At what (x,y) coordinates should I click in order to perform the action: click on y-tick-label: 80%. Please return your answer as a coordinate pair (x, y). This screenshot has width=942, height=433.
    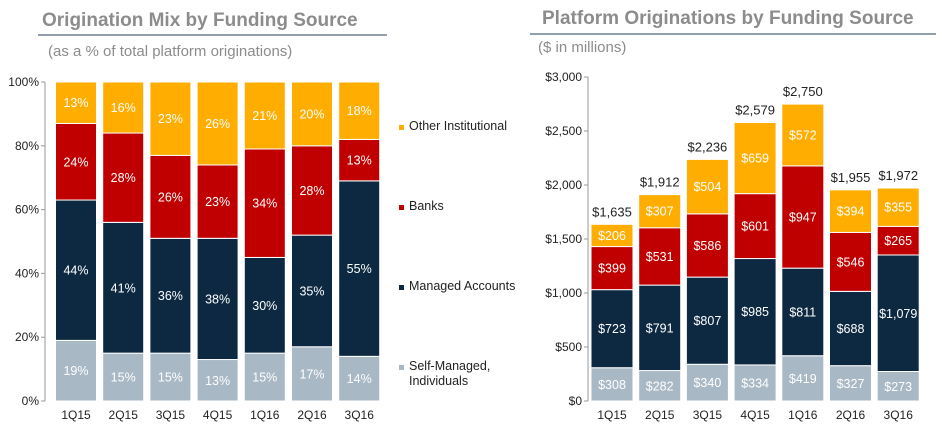
    Looking at the image, I should click on (27, 146).